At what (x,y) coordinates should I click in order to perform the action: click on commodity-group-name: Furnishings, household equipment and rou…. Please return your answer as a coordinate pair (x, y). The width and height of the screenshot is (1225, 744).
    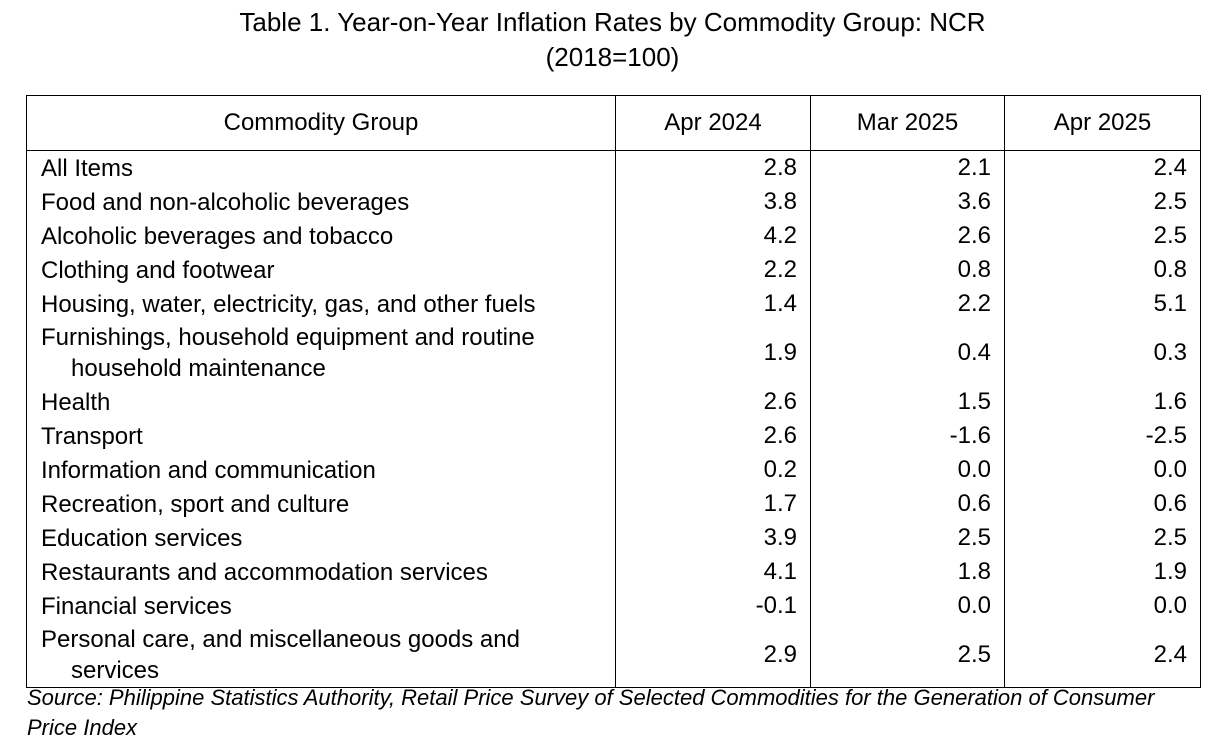
    Looking at the image, I should click on (288, 337).